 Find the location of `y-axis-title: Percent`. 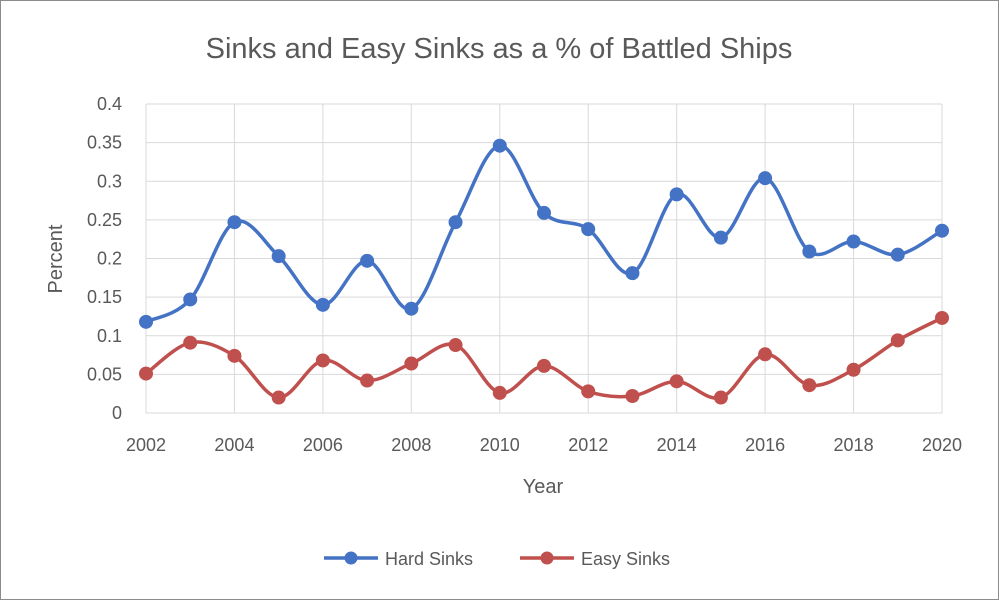

y-axis-title: Percent is located at coordinates (56, 258).